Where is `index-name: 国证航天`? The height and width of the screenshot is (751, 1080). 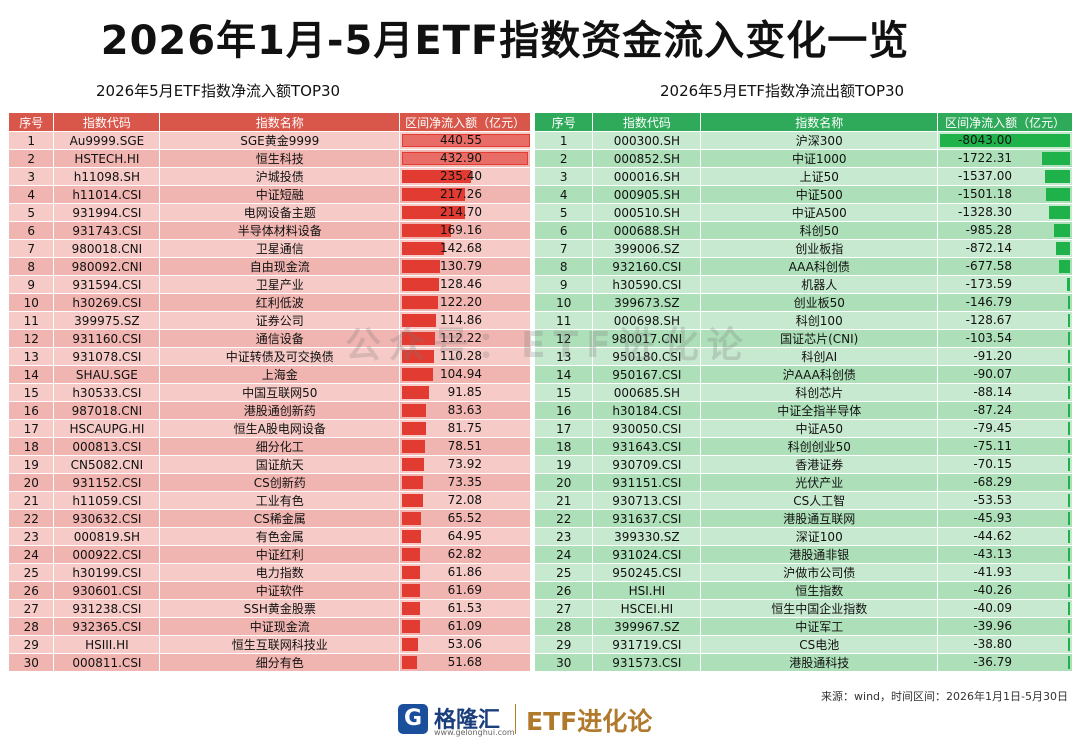 index-name: 国证航天 is located at coordinates (280, 464).